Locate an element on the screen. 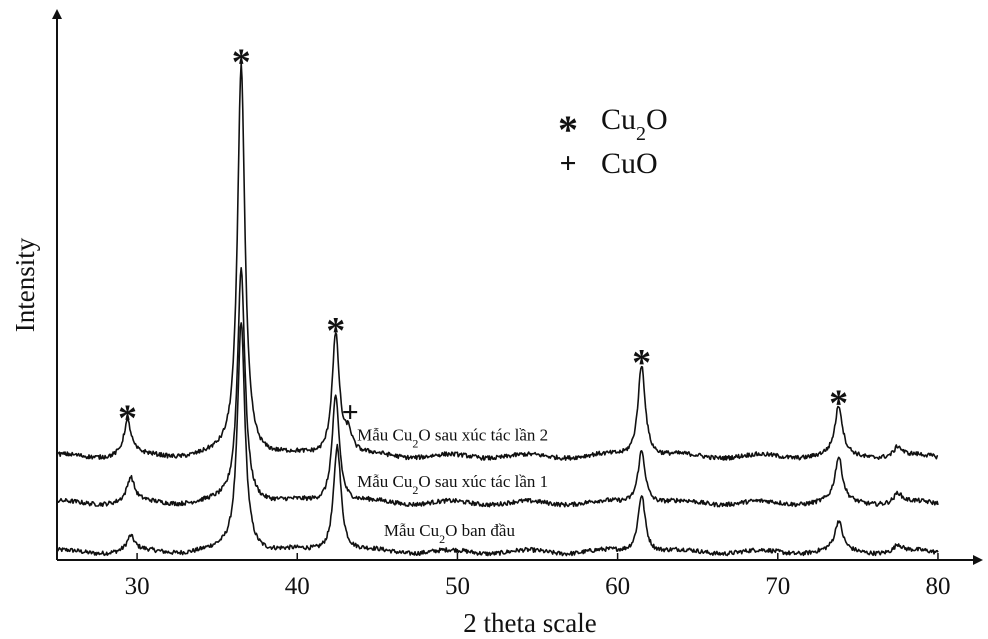 This screenshot has width=988, height=639. cuo-peak-marker: + is located at coordinates (350, 412).